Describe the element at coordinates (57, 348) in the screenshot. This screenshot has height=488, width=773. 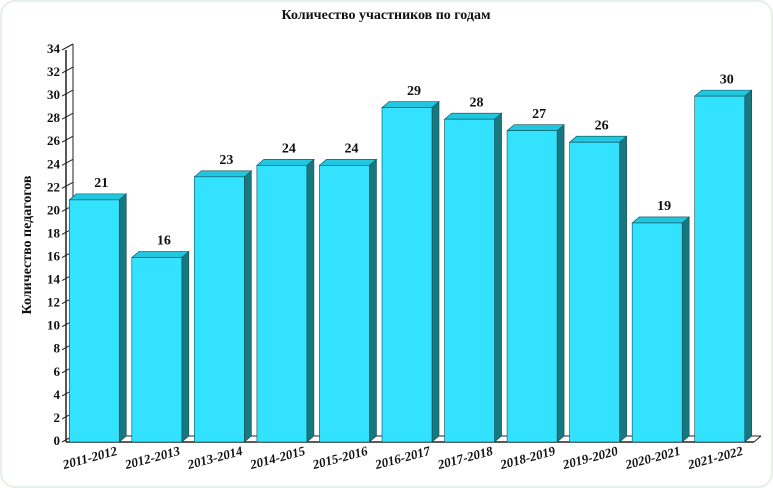
I see `y-tick-label: 8` at that location.